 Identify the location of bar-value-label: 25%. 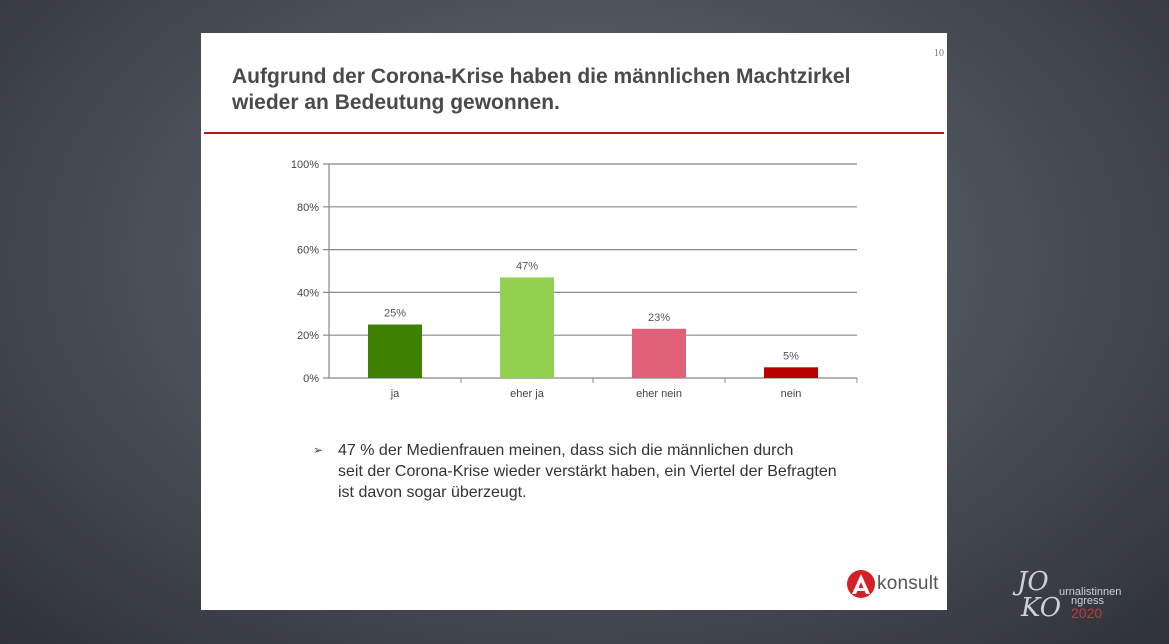
(395, 314).